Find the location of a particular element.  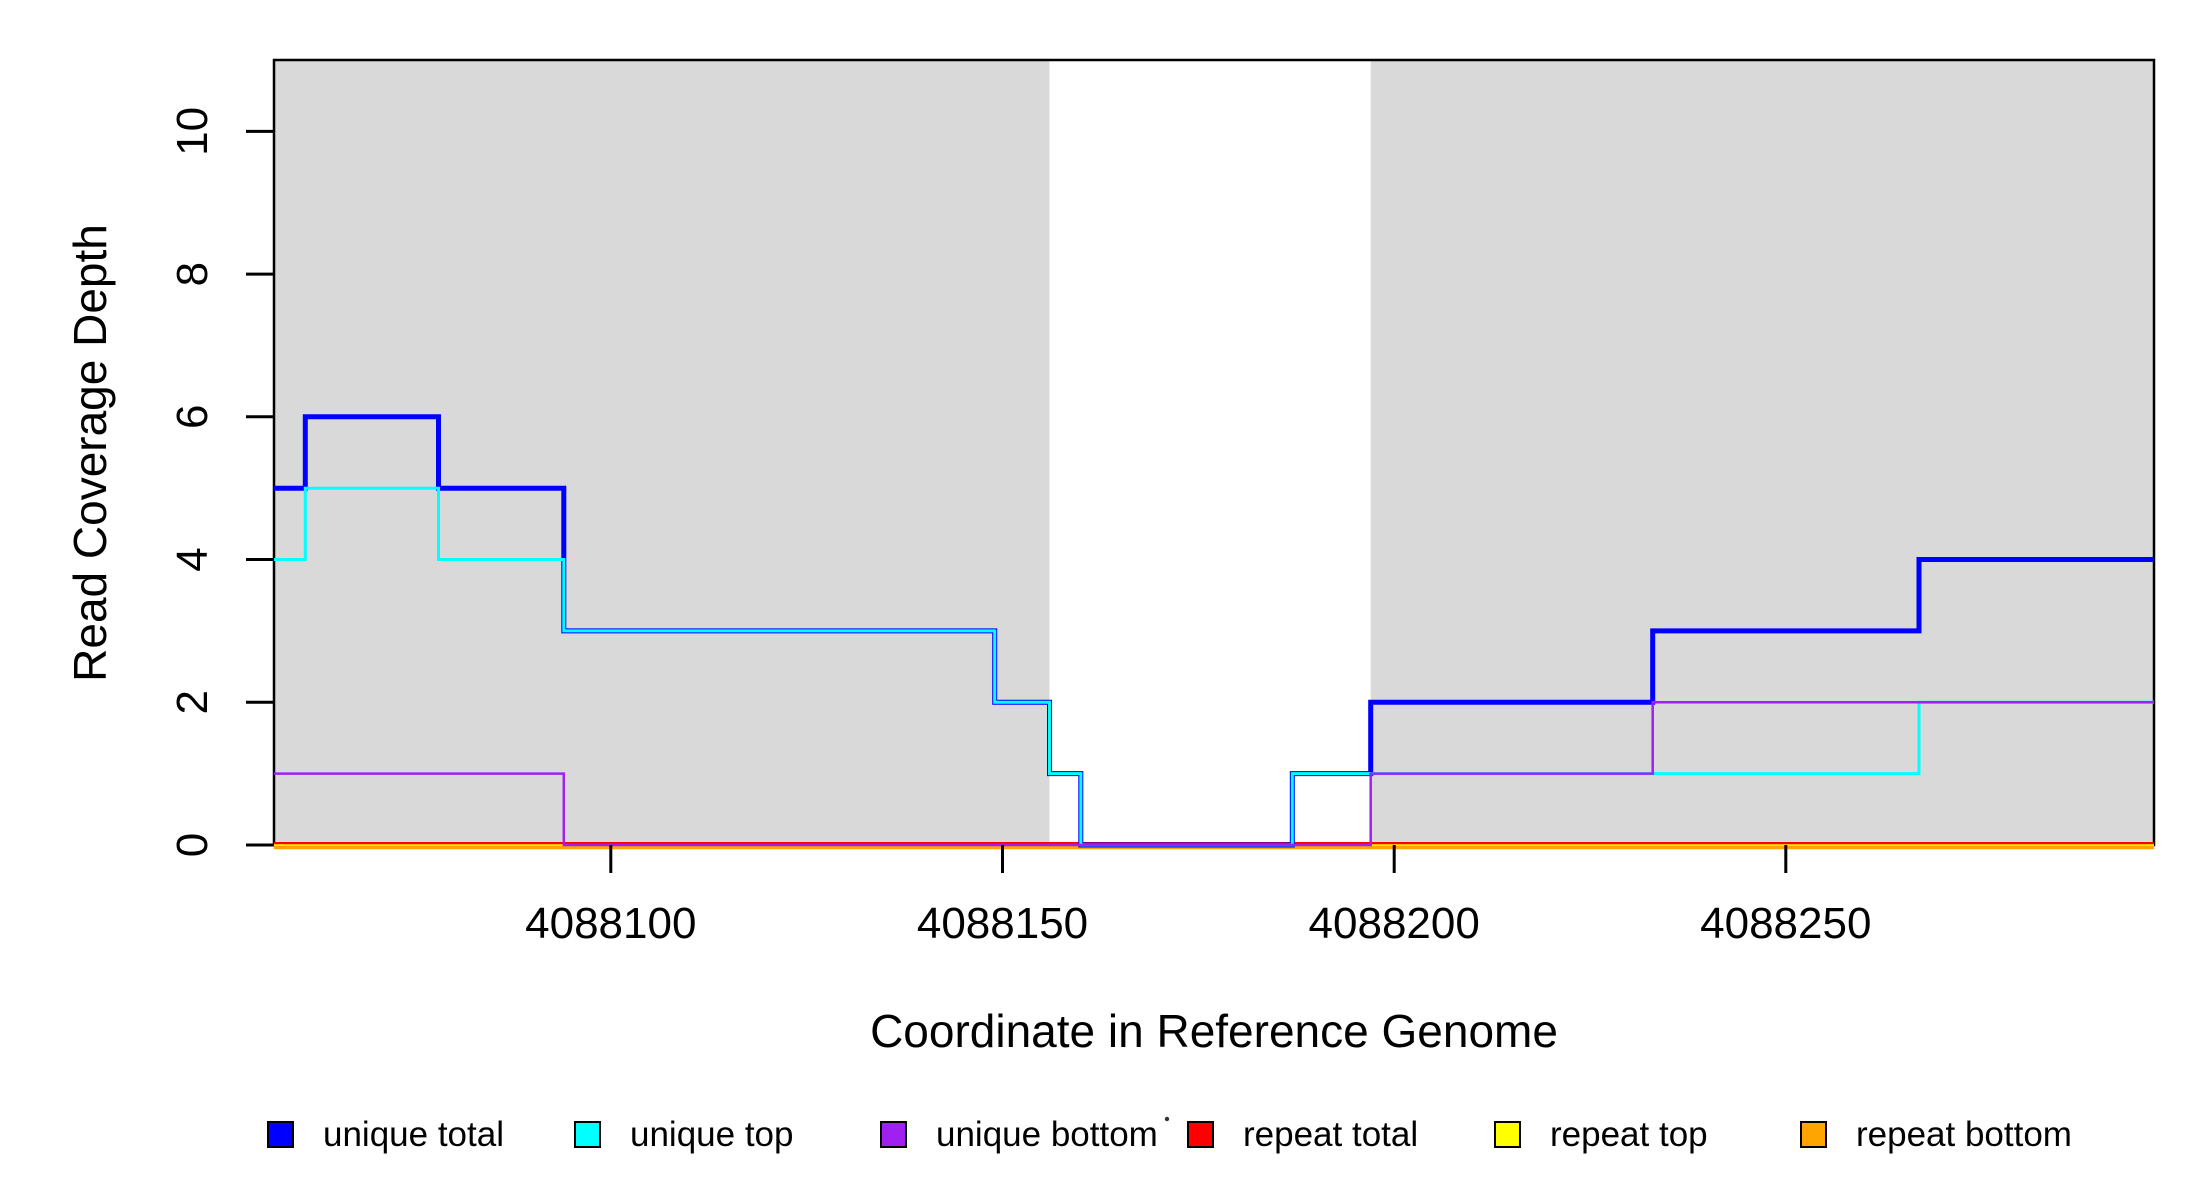

y-tick-label: 4 is located at coordinates (192, 559).